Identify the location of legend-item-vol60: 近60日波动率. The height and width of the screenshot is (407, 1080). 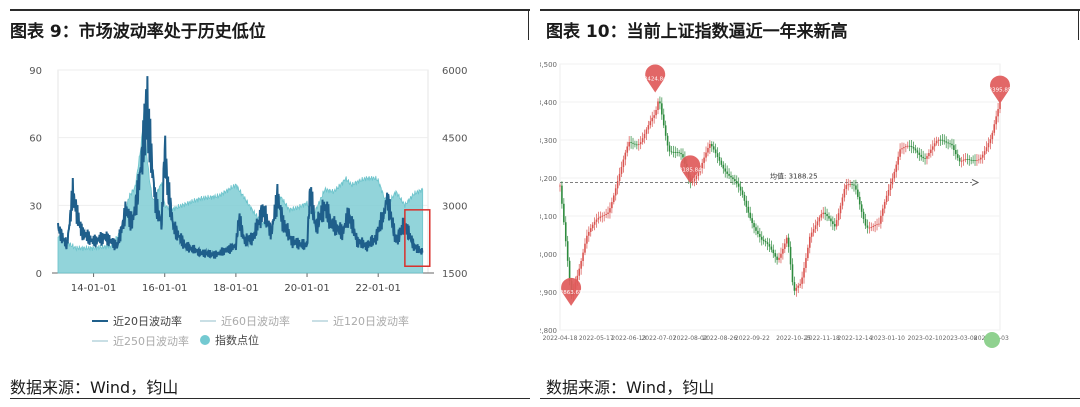
(245, 321).